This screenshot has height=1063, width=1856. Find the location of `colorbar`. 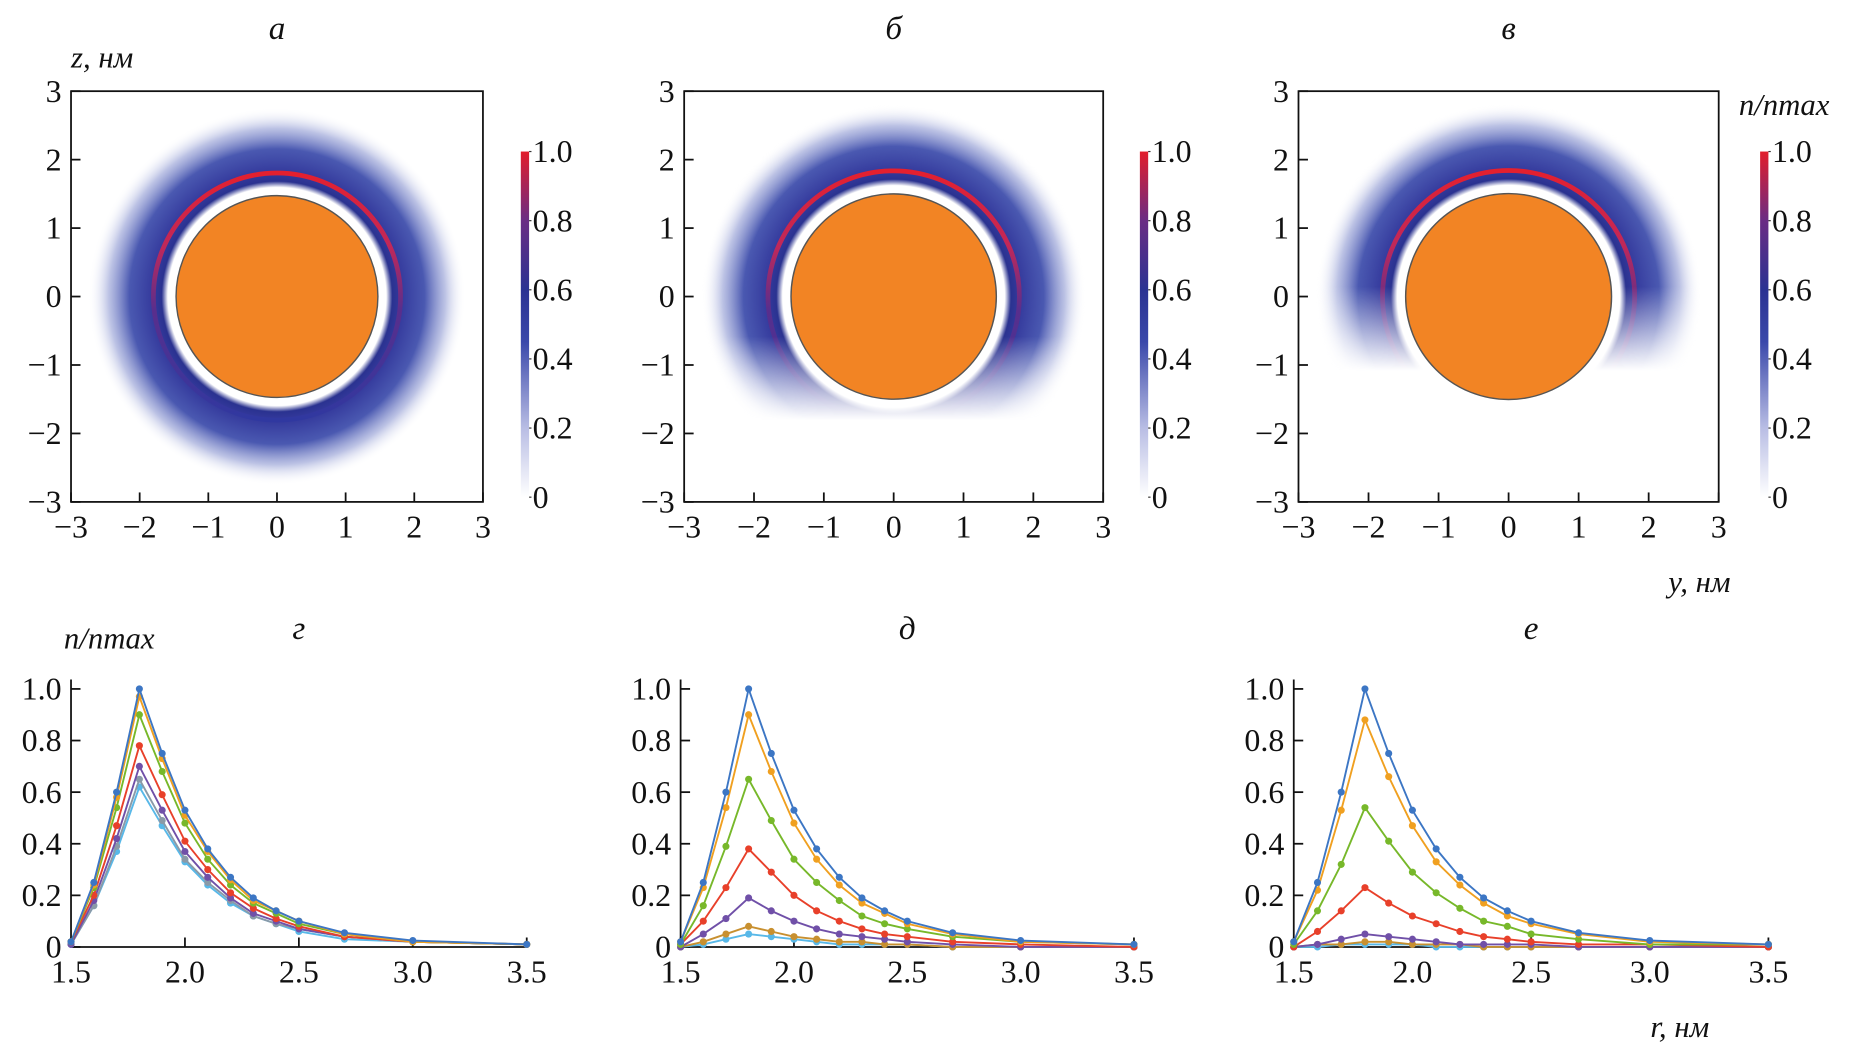

colorbar is located at coordinates (1764, 324).